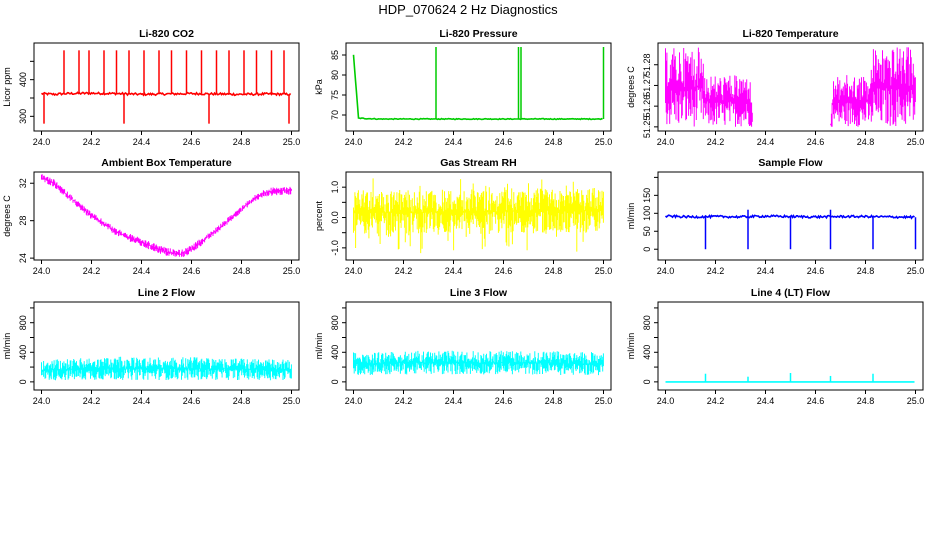  What do you see at coordinates (478, 163) in the screenshot?
I see `chart-title: Gas Stream RH` at bounding box center [478, 163].